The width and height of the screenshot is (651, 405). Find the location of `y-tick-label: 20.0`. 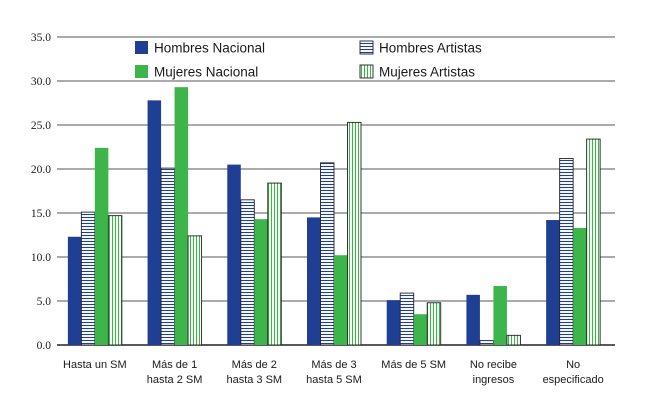

y-tick-label: 20.0 is located at coordinates (41, 170).